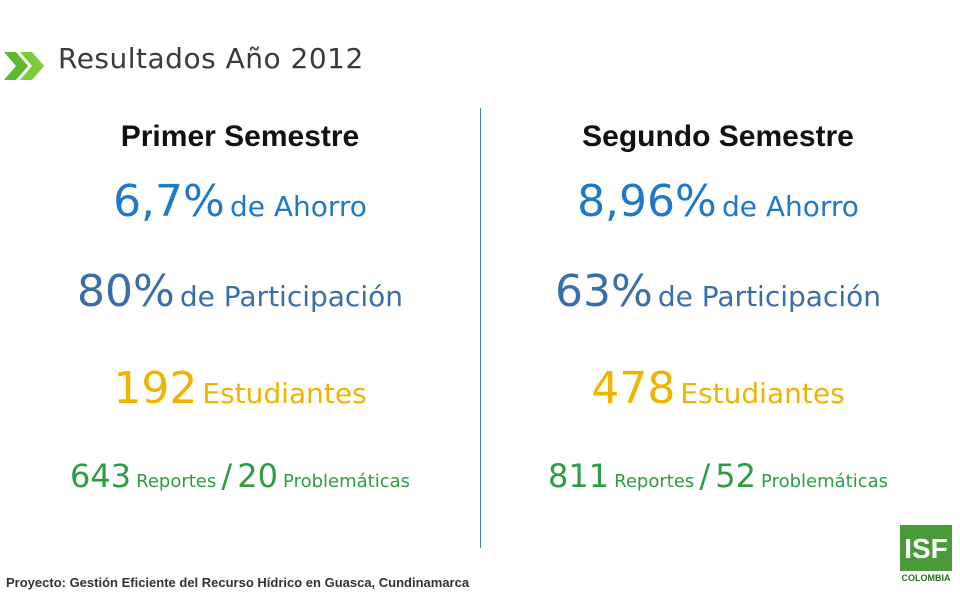 This screenshot has width=960, height=600. Describe the element at coordinates (100, 476) in the screenshot. I see `reports-value: 643` at that location.